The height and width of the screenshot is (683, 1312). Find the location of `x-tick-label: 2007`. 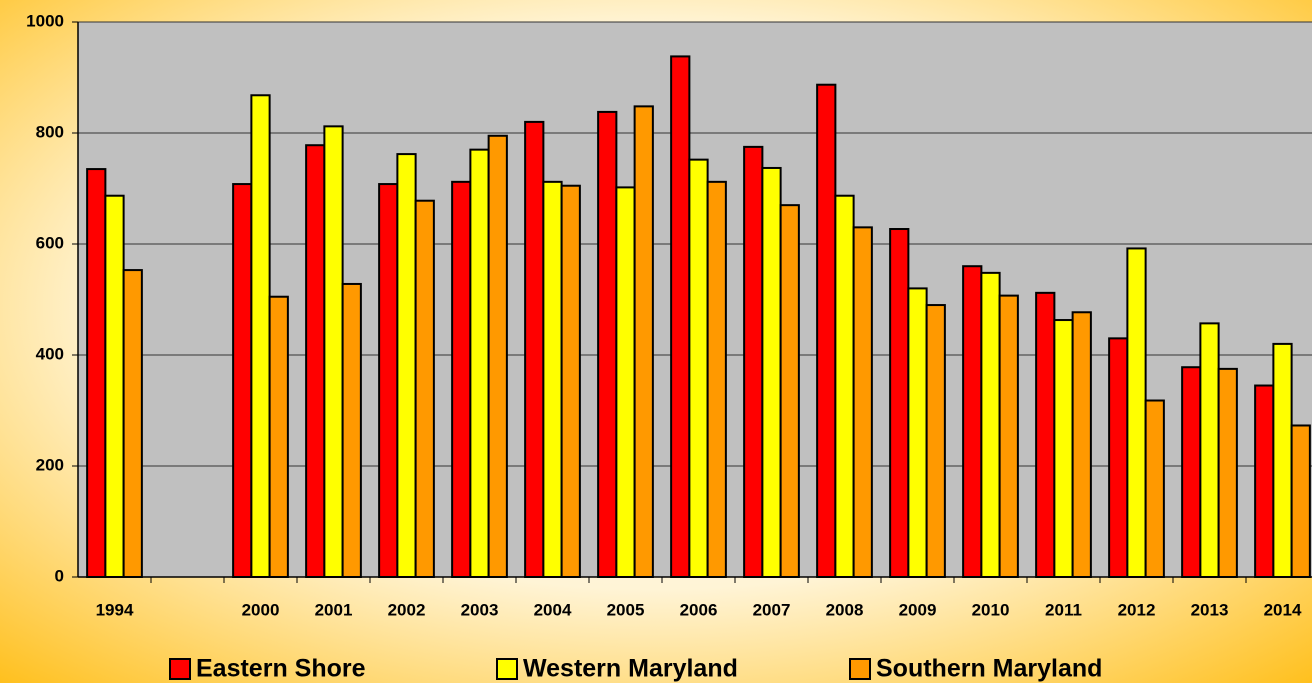

x-tick-label: 2007 is located at coordinates (772, 609).